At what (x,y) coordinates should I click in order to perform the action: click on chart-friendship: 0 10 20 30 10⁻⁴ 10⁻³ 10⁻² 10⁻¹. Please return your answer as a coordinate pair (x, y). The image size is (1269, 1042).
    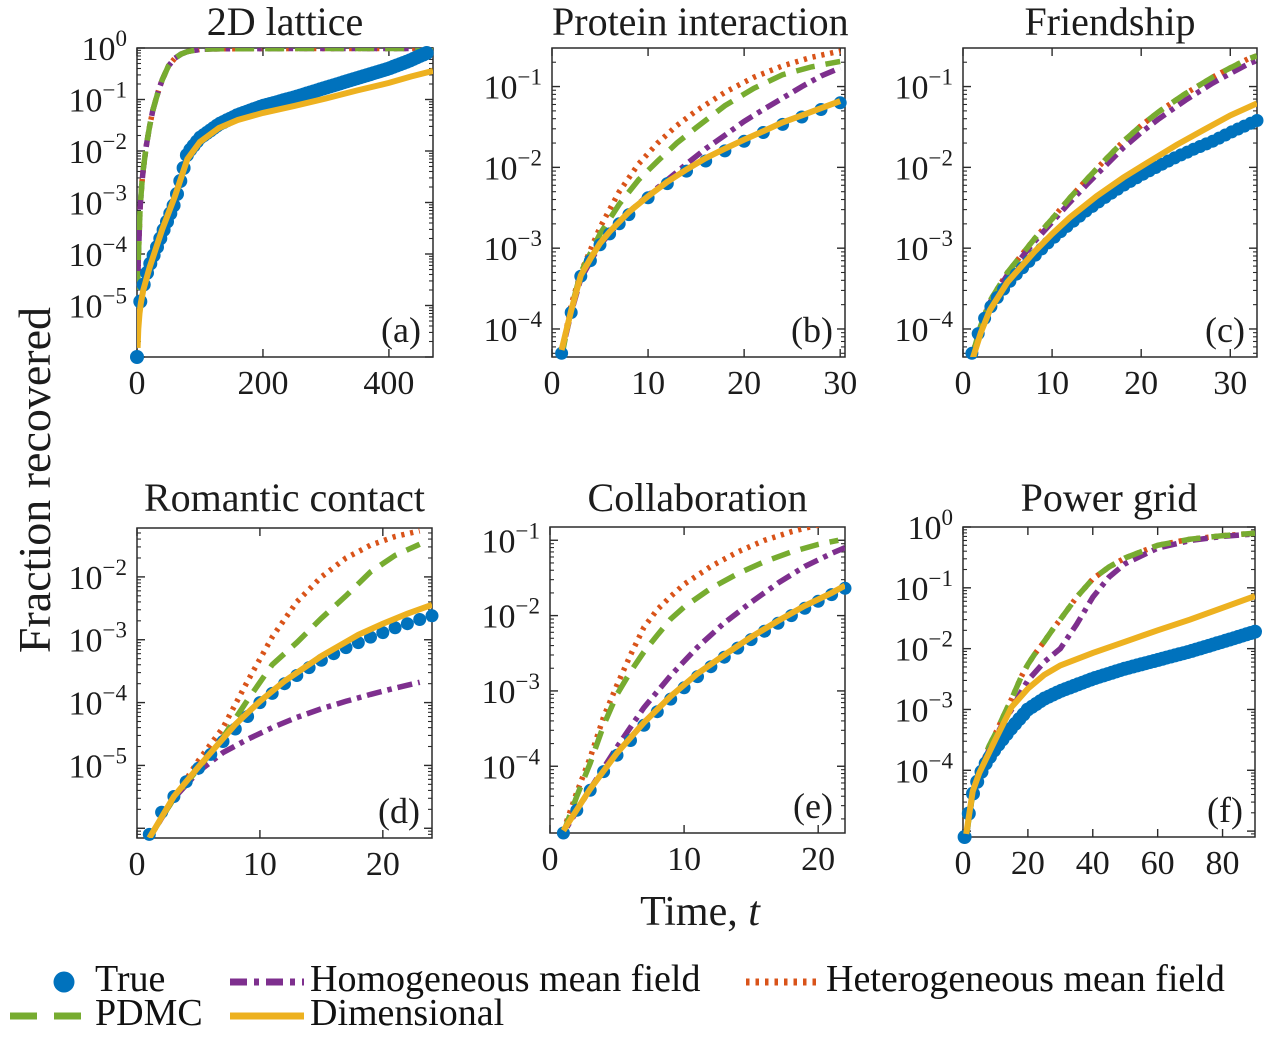
    Looking at the image, I should click on (1079, 223).